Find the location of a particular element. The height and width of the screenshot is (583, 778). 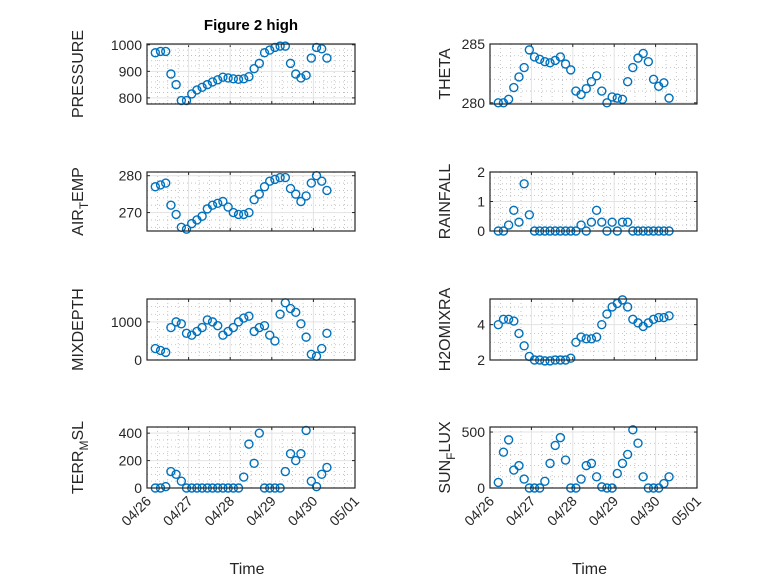

y-axis-label: H2OMIXRA is located at coordinates (445, 329).